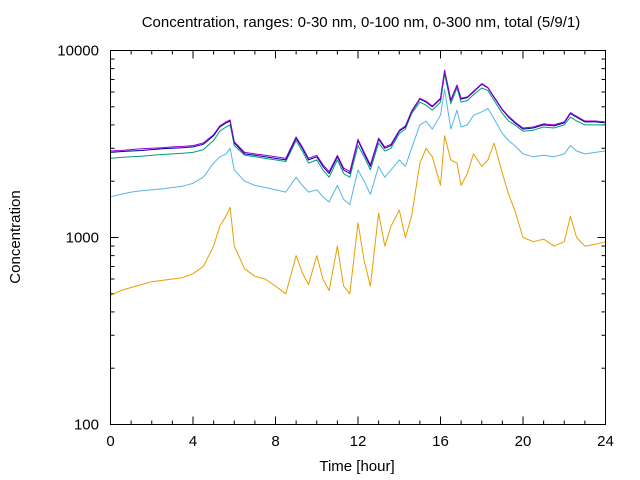 This screenshot has width=640, height=480. What do you see at coordinates (82, 238) in the screenshot?
I see `y-tick-label: 1000` at bounding box center [82, 238].